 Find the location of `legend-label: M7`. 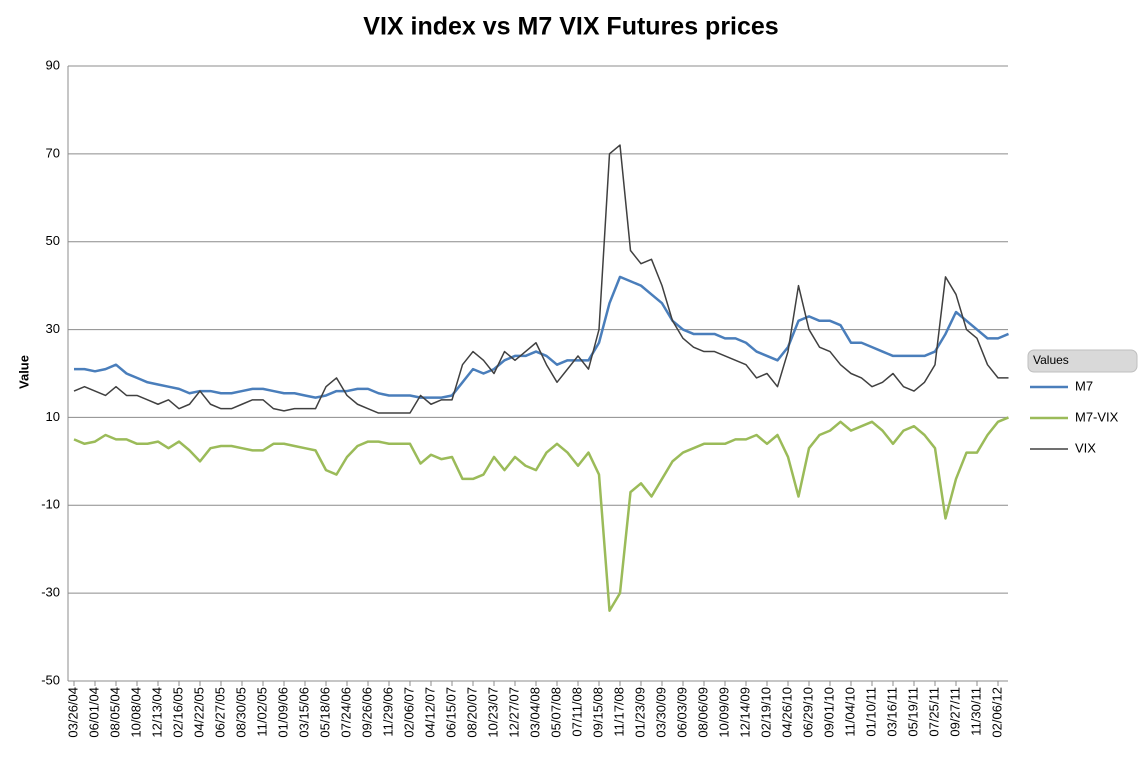

legend-label: M7 is located at coordinates (1084, 385).